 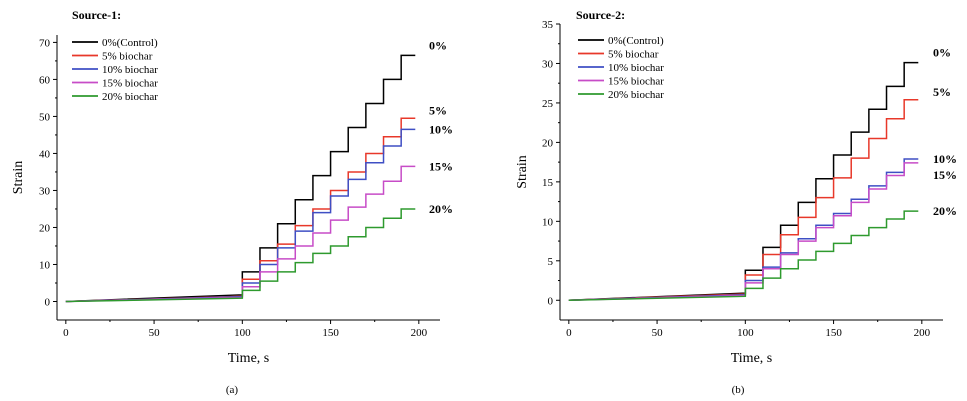 I want to click on panel-caption: (b), so click(x=738, y=390).